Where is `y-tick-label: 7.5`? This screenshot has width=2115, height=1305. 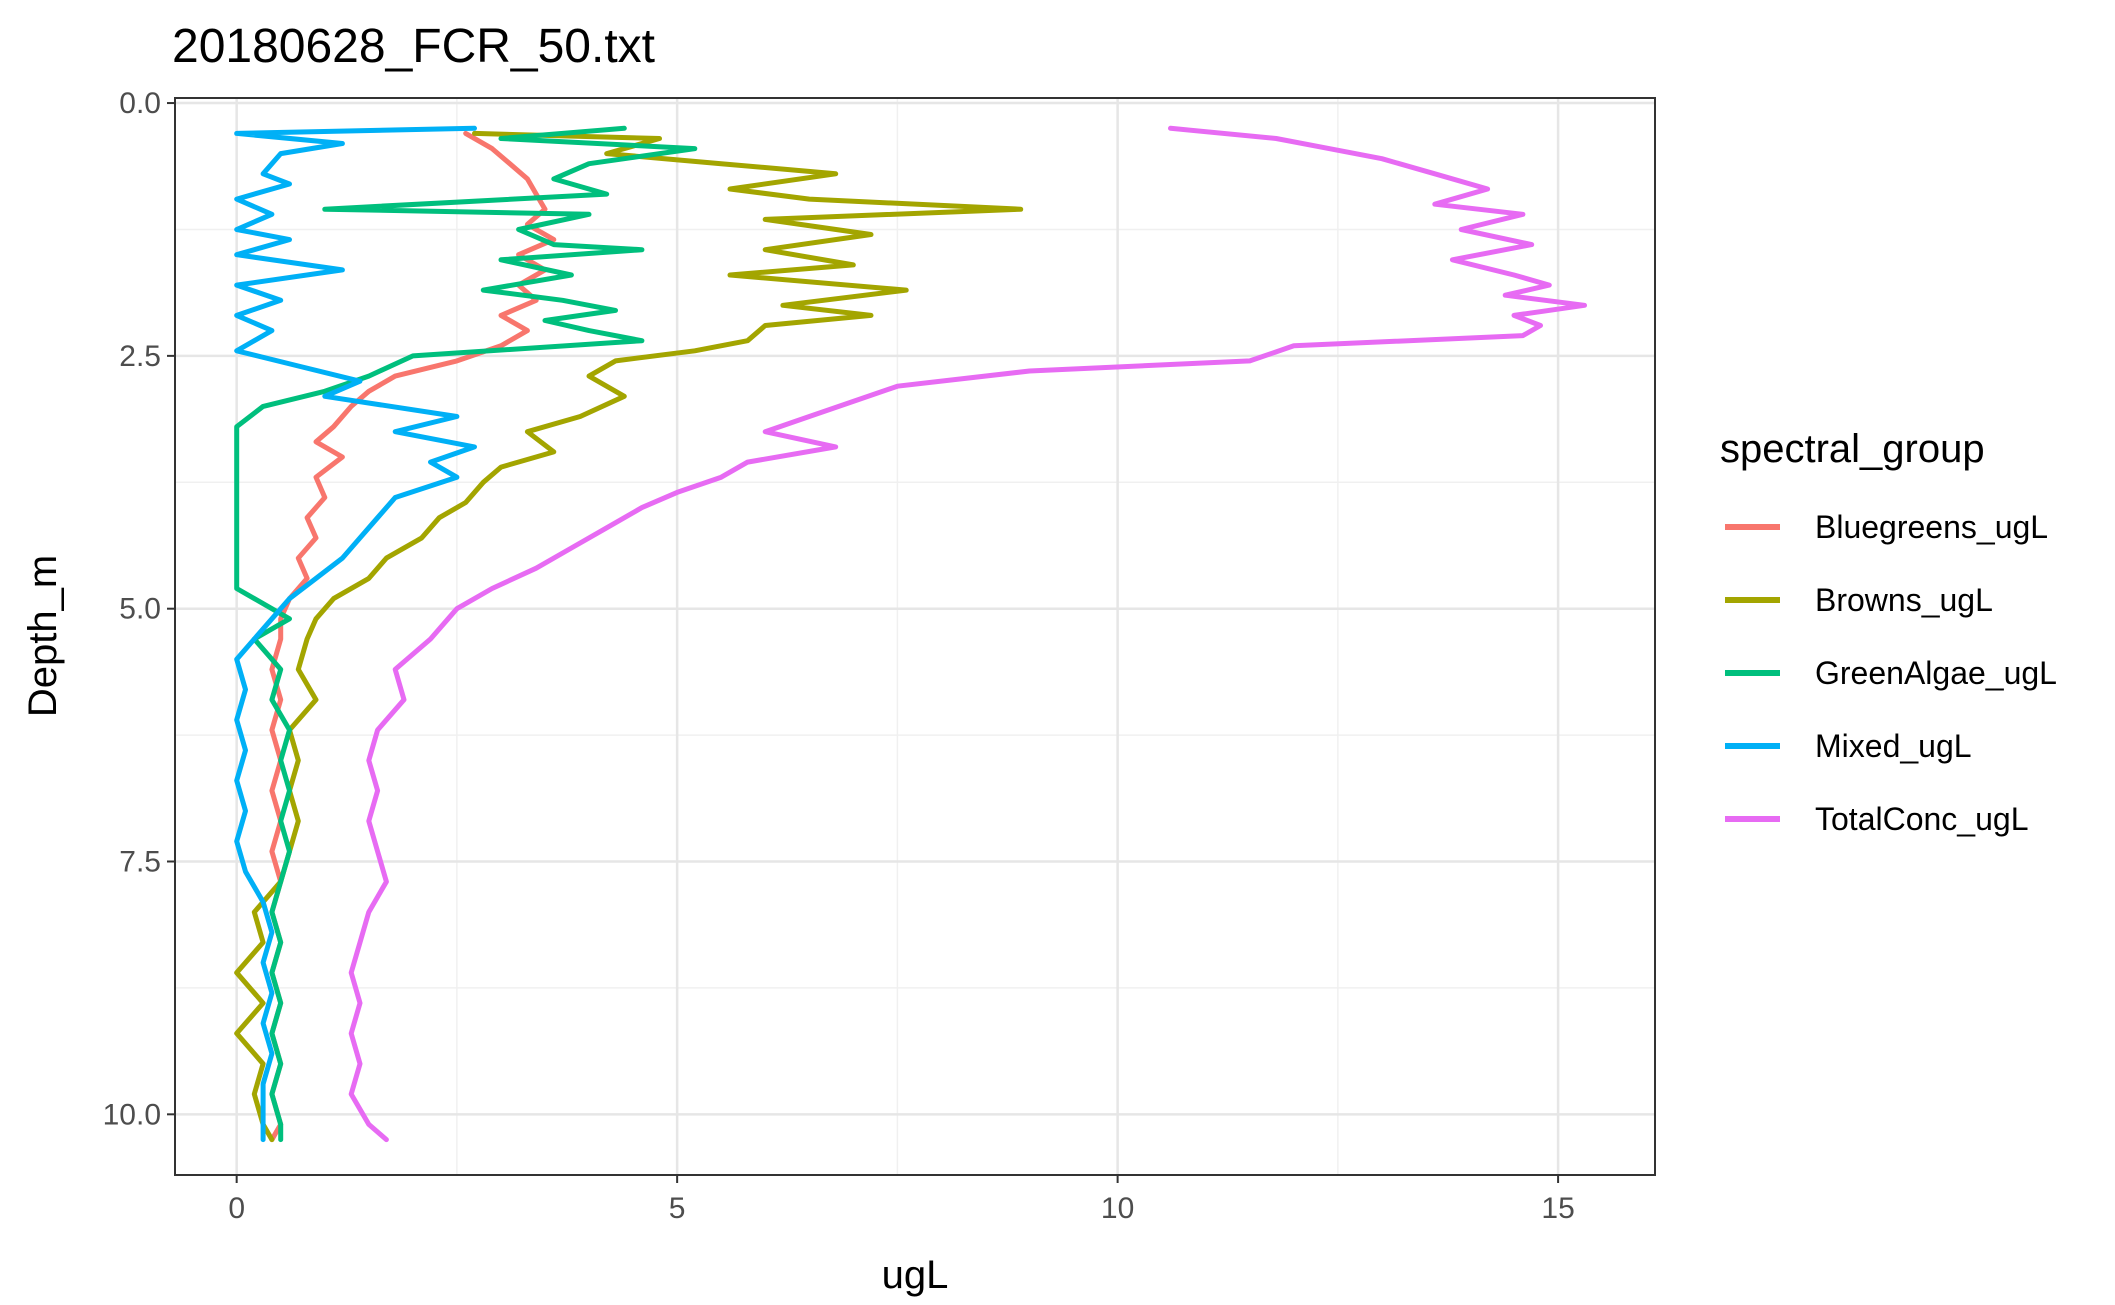 y-tick-label: 7.5 is located at coordinates (140, 862).